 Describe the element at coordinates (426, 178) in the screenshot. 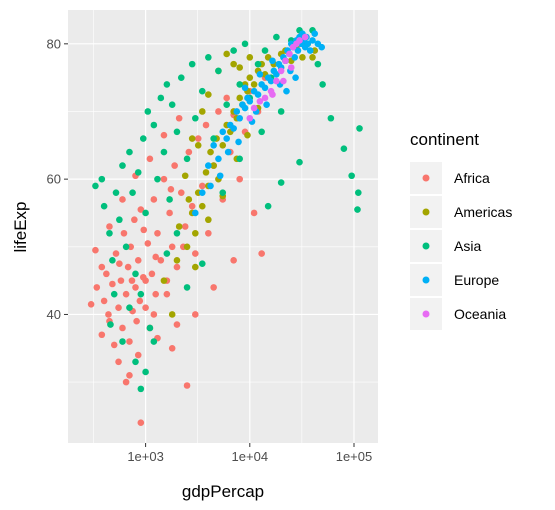

I see `legend-key-africa` at that location.